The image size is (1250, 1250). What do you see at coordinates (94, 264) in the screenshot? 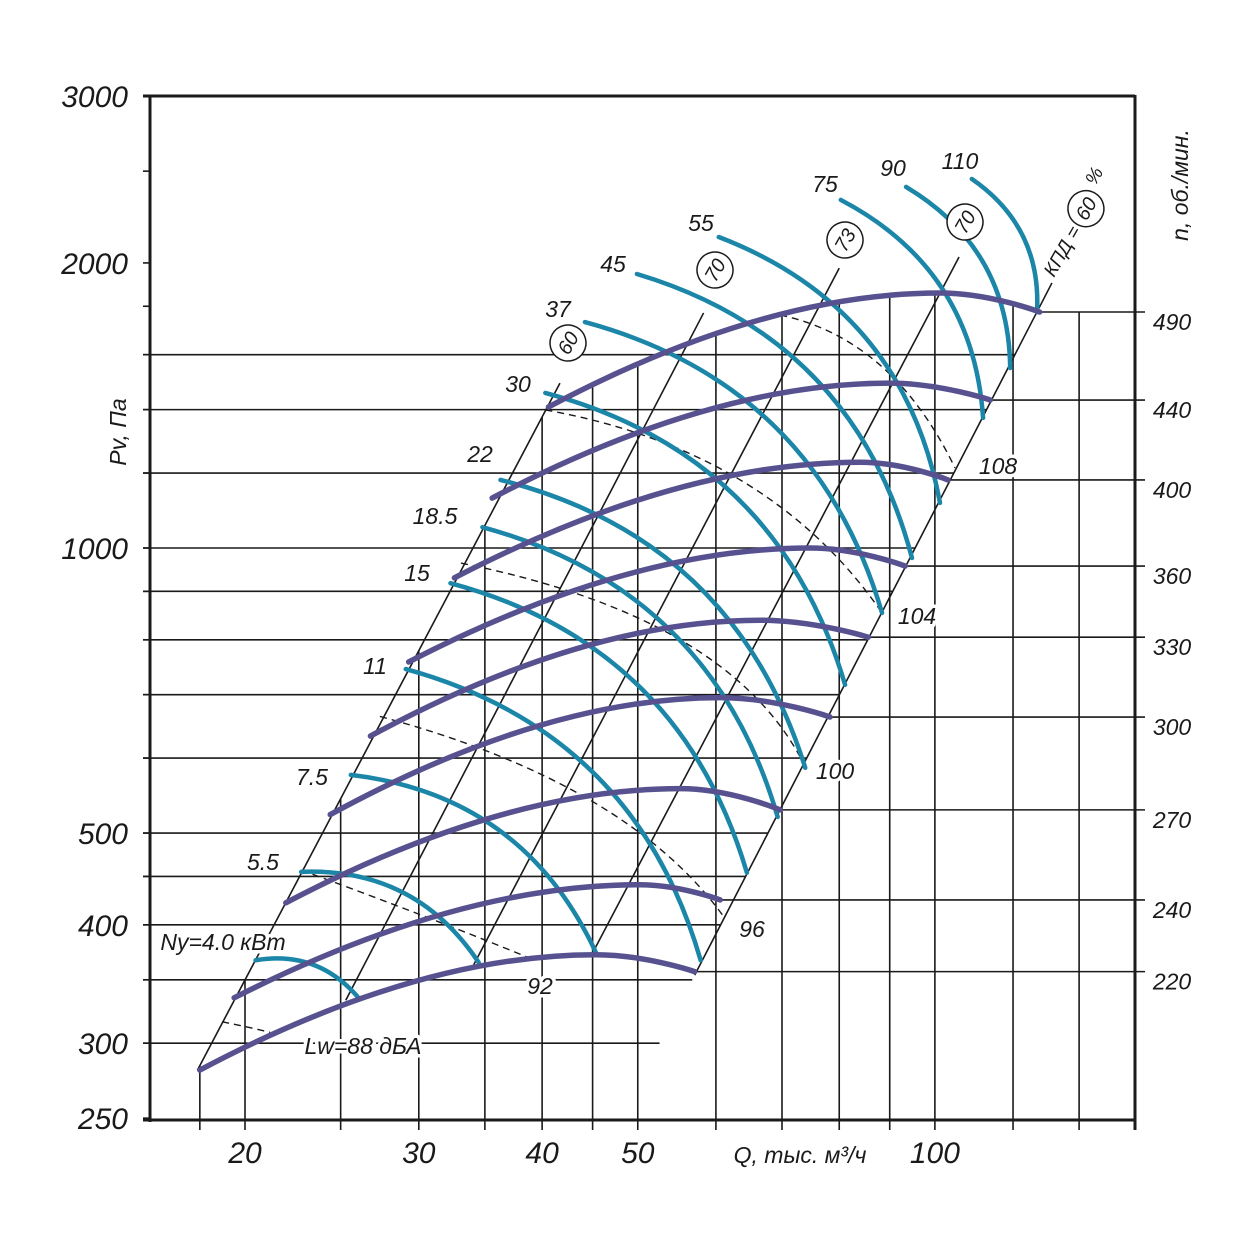
I see `y-tick-label: 2000` at bounding box center [94, 264].